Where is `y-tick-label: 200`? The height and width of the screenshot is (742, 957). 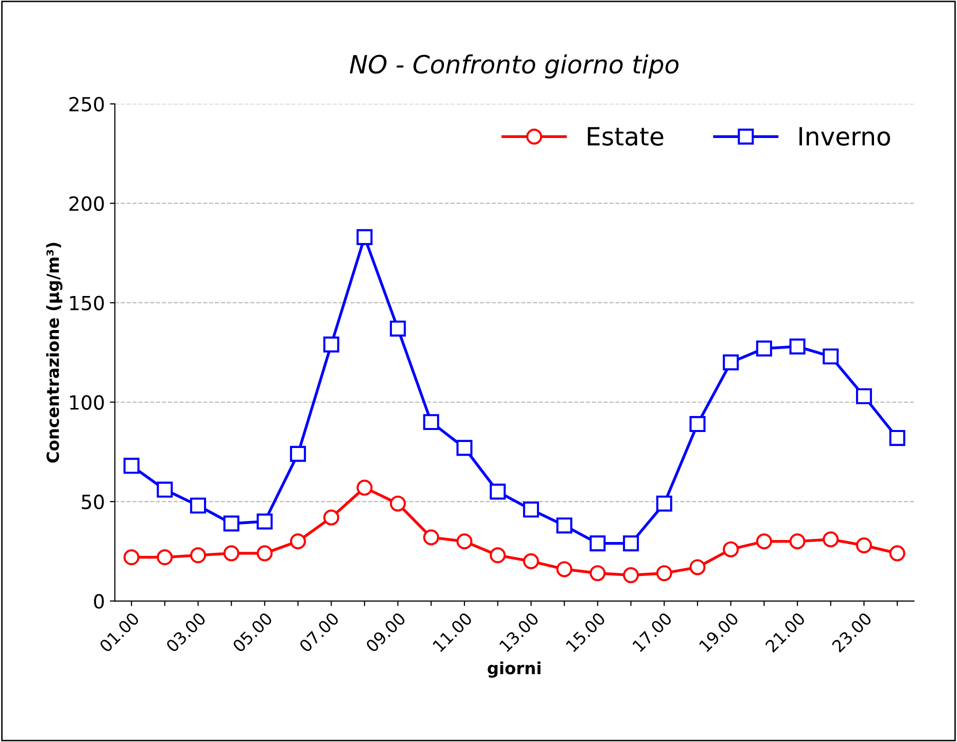
y-tick-label: 200 is located at coordinates (86, 203).